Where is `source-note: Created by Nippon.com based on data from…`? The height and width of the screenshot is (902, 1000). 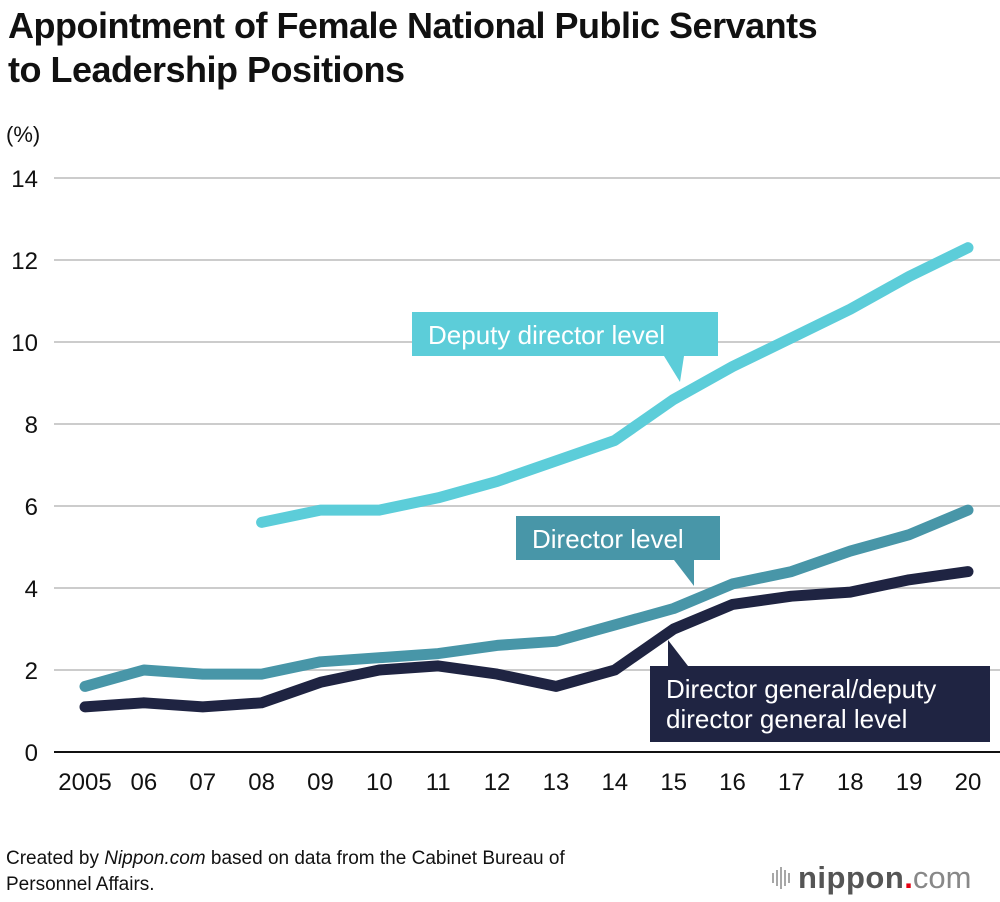
source-note: Created by Nippon.com based on data from… is located at coordinates (285, 872).